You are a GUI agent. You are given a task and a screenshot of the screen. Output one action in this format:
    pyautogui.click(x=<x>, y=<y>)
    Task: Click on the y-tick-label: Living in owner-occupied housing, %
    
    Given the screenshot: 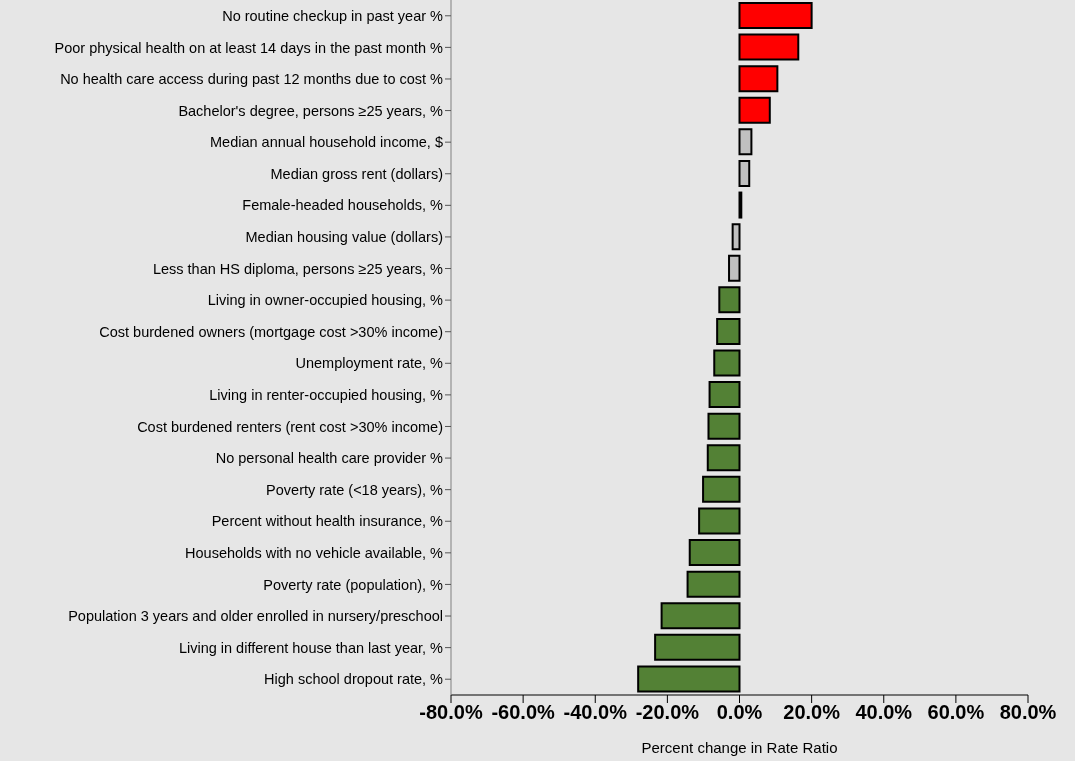 What is the action you would take?
    pyautogui.click(x=325, y=300)
    